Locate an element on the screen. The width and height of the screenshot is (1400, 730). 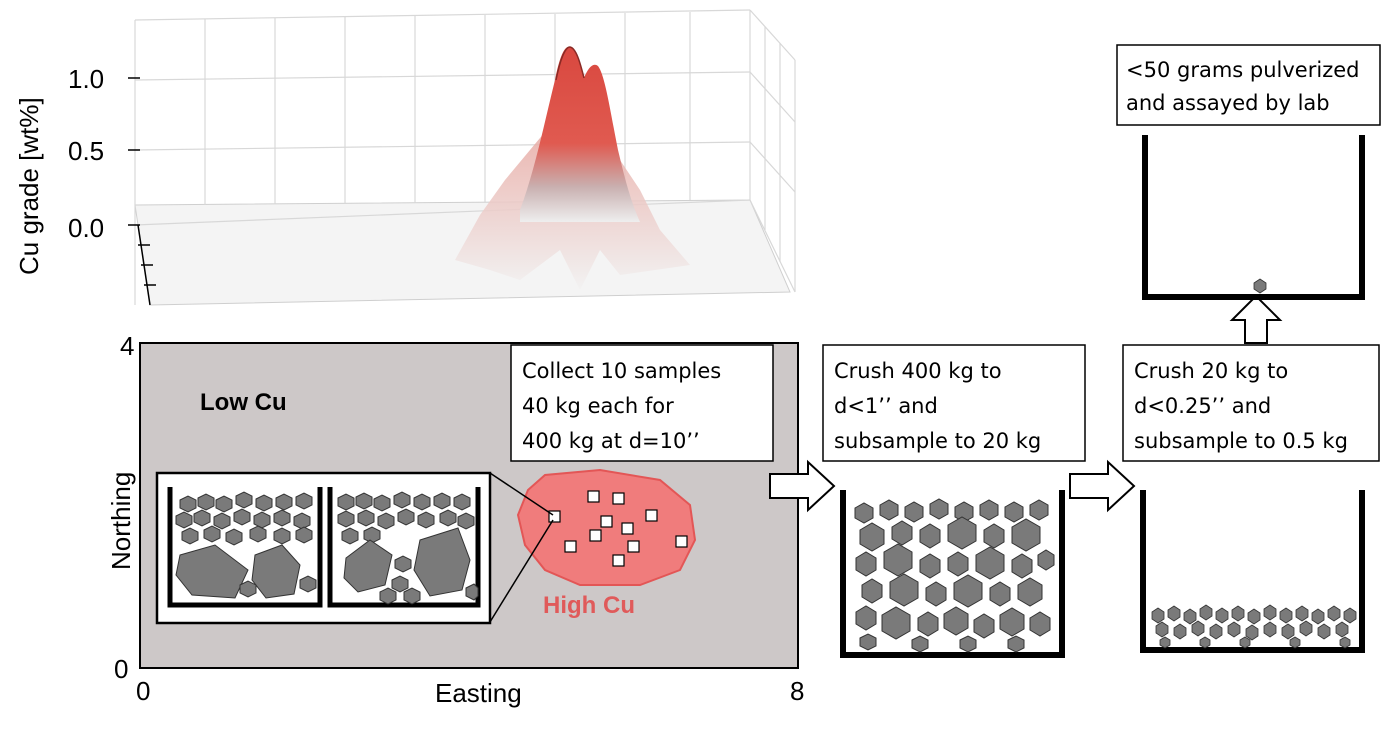
step-1-line-2: 40 kg each for is located at coordinates (598, 406).